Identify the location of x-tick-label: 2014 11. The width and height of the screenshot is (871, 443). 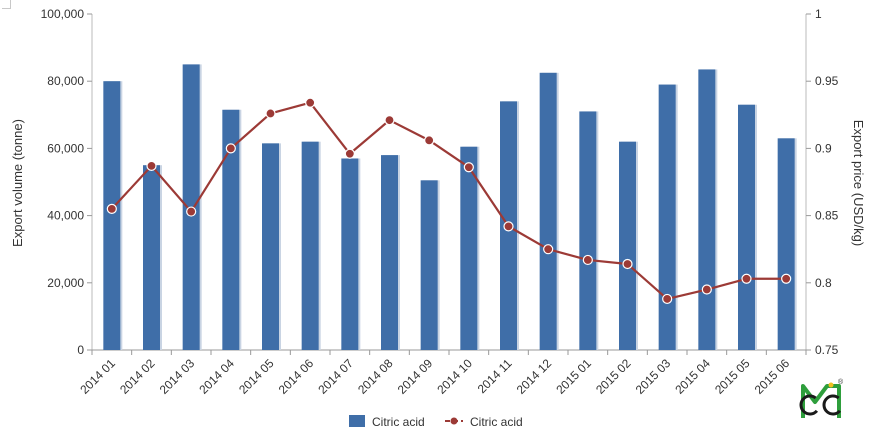
(495, 376).